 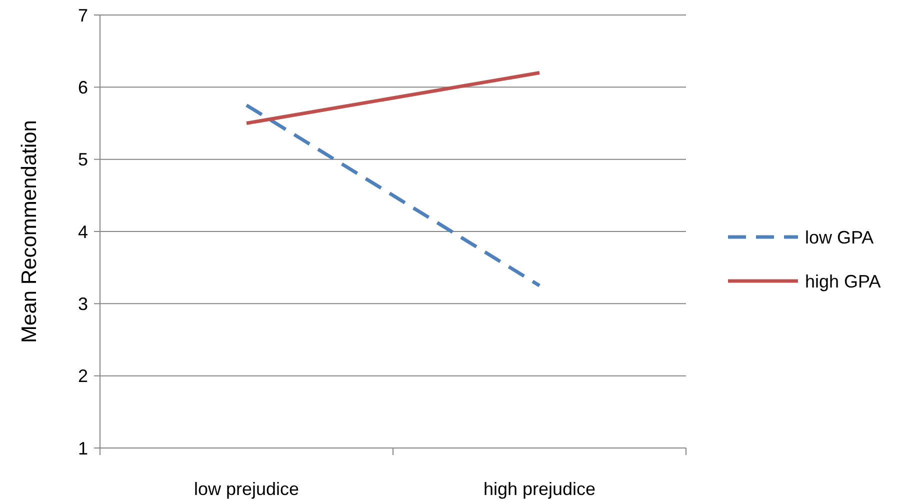 What do you see at coordinates (839, 237) in the screenshot?
I see `legend-label: low GPA` at bounding box center [839, 237].